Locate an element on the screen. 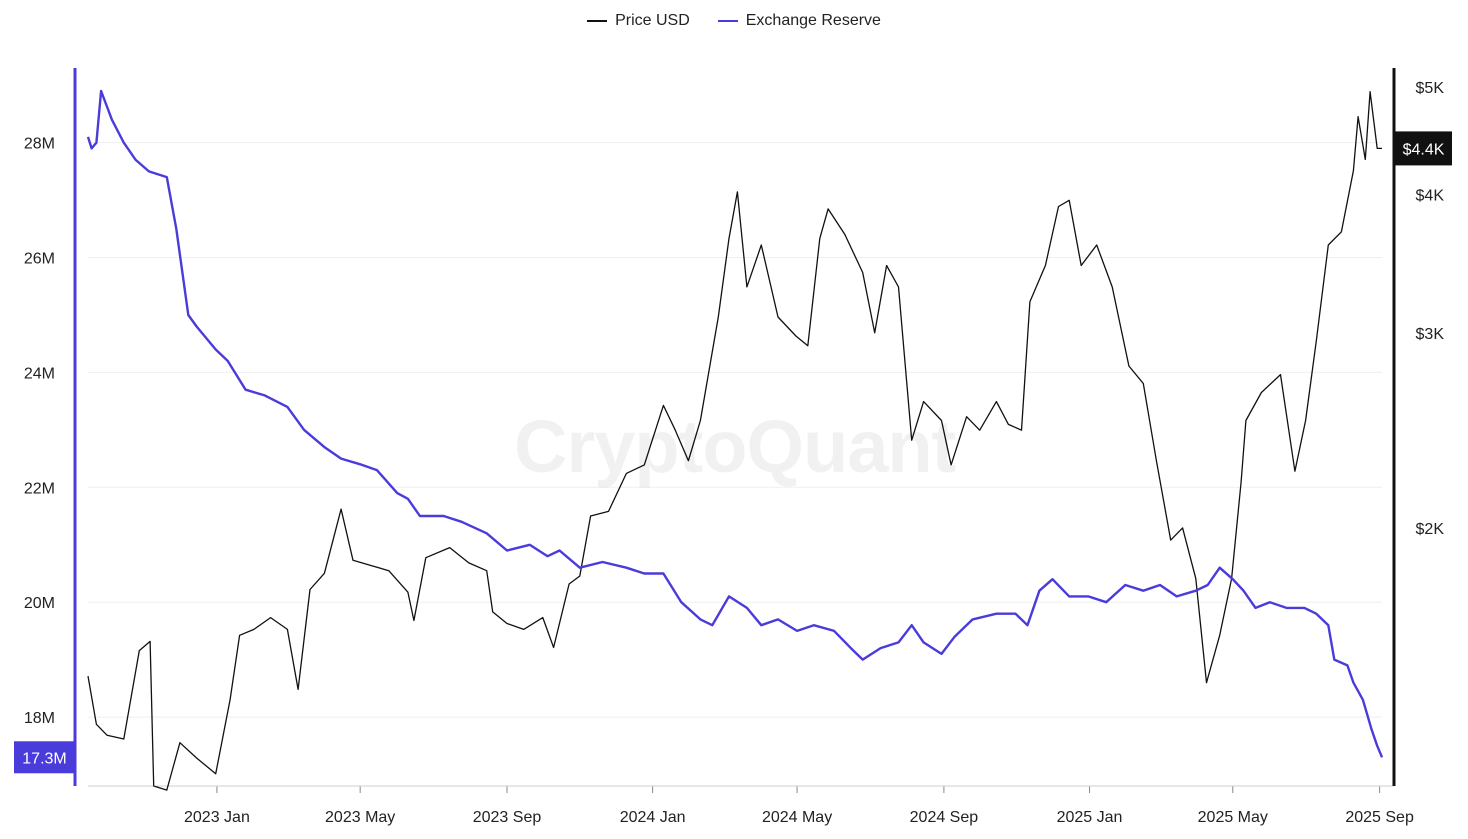 This screenshot has width=1468, height=839. price-current-badge is located at coordinates (1423, 148).